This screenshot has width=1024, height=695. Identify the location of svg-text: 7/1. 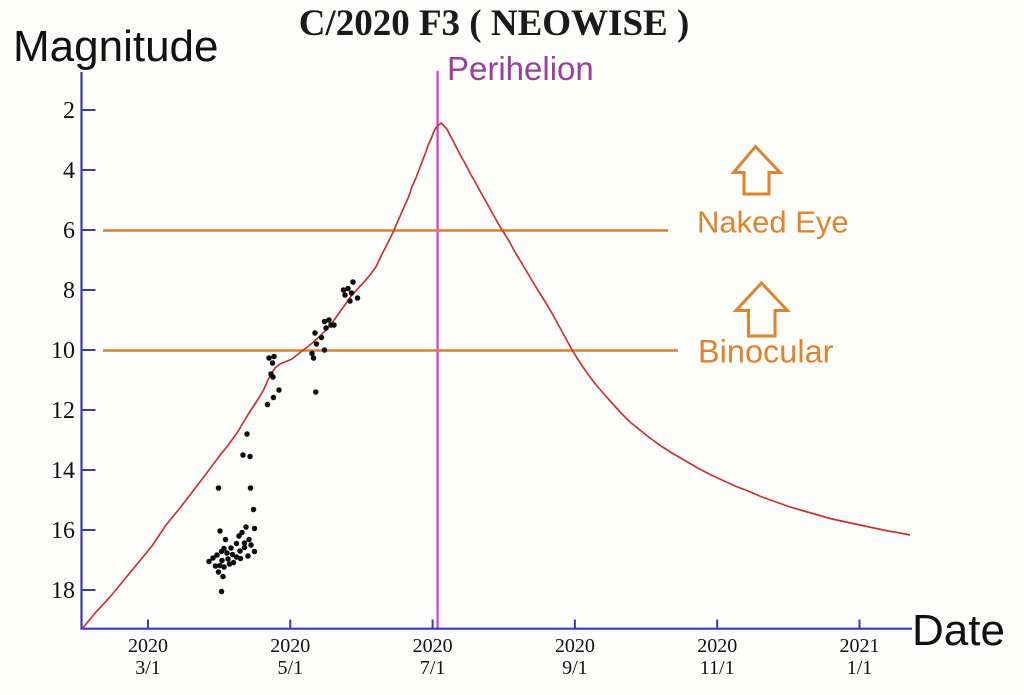
(433, 668).